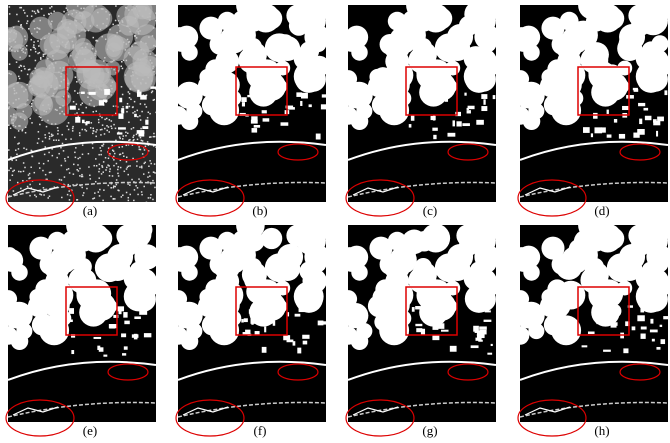 This screenshot has width=670, height=443. What do you see at coordinates (82, 103) in the screenshot?
I see `image-content` at bounding box center [82, 103].